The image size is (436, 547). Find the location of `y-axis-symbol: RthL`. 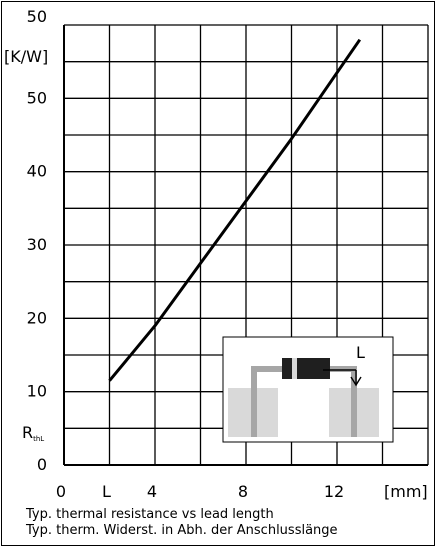

y-axis-symbol: RthL is located at coordinates (33, 433).